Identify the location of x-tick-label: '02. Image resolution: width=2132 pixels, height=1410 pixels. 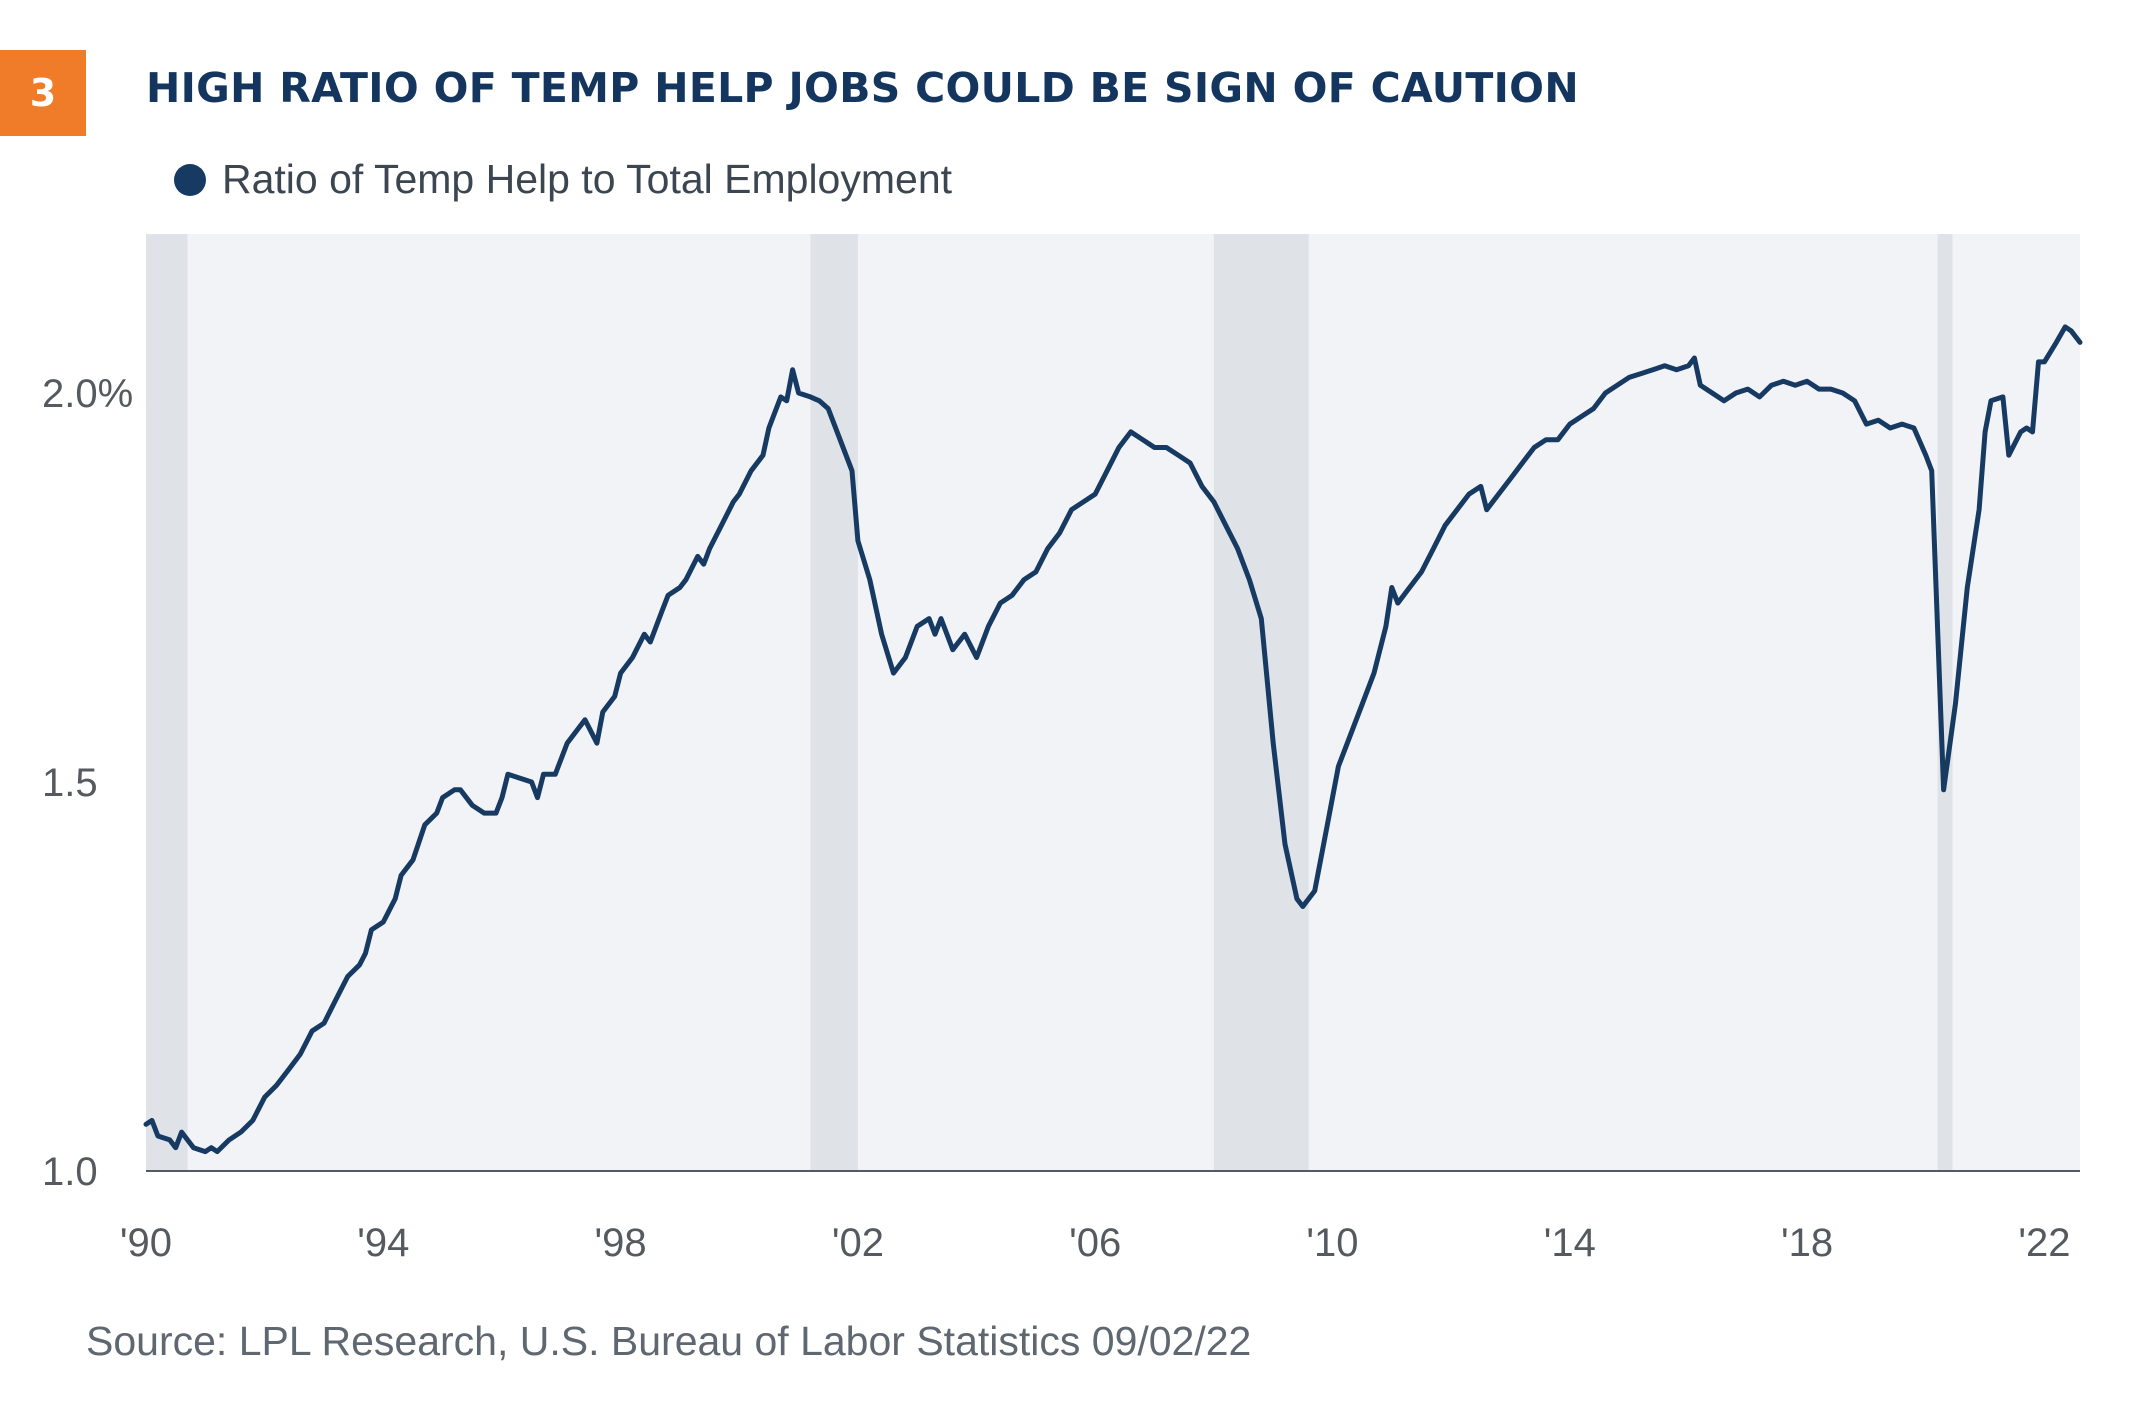
(858, 1243).